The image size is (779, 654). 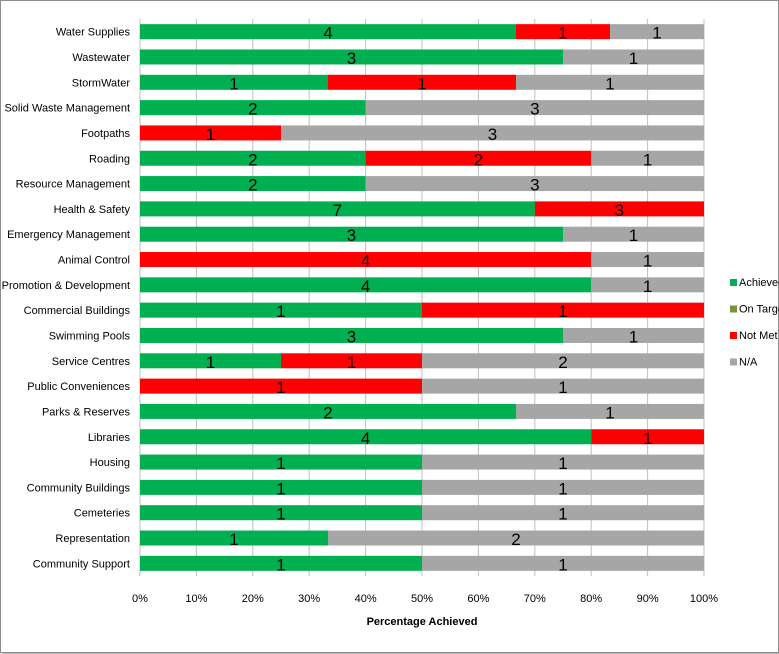 I want to click on category-label: Swimming Pools, so click(x=90, y=336).